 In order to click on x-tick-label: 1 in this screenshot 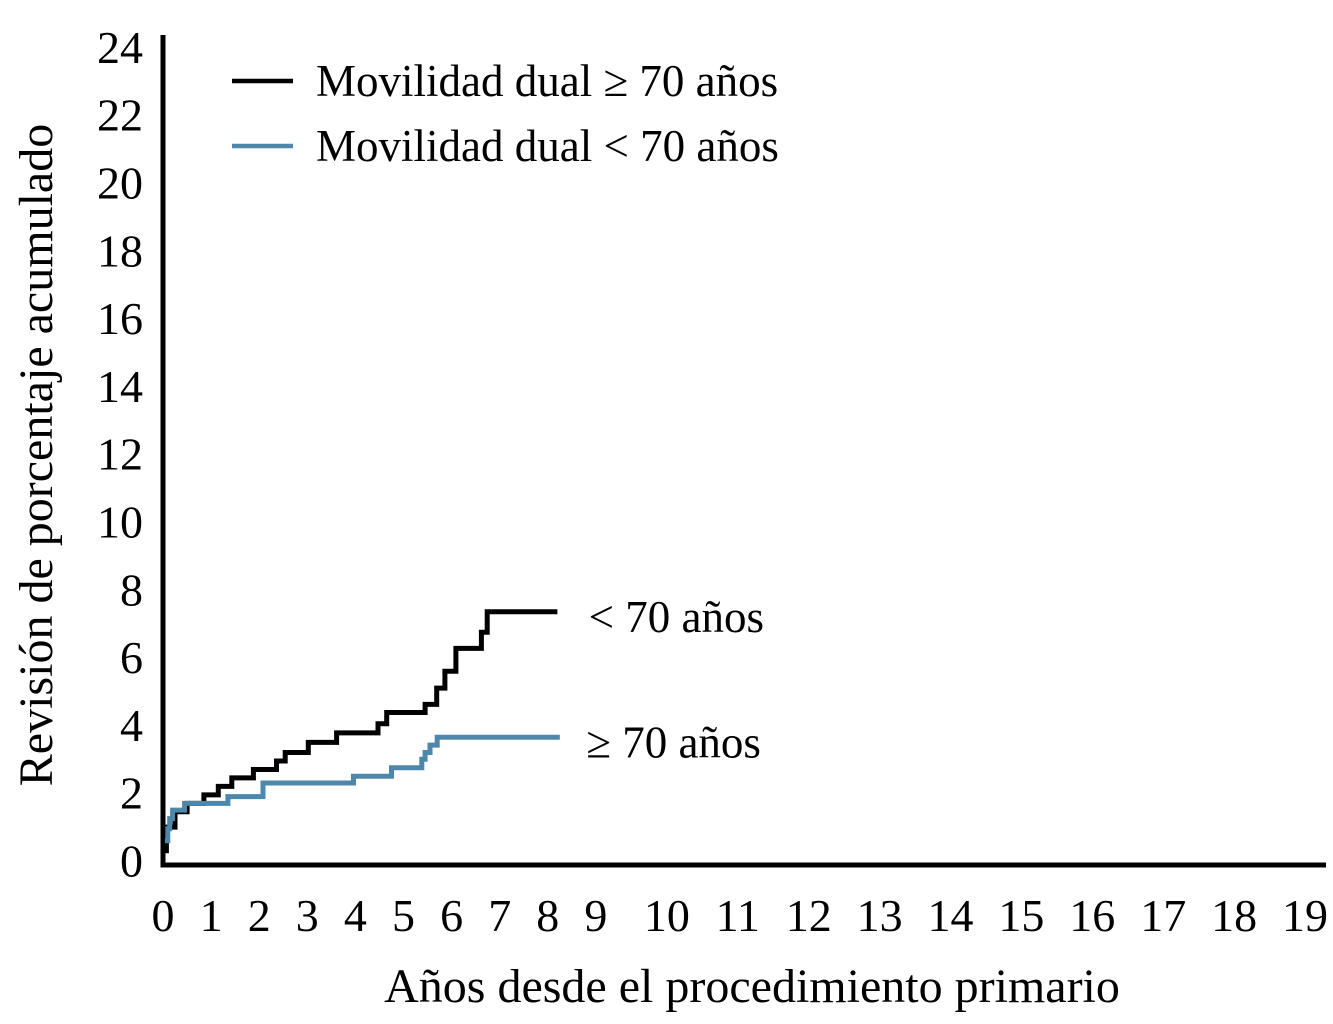, I will do `click(211, 915)`.